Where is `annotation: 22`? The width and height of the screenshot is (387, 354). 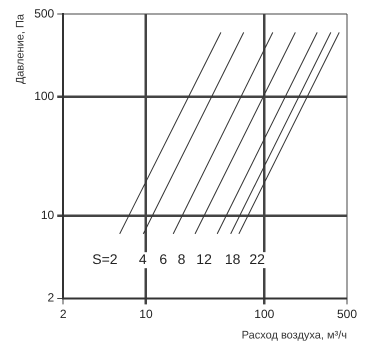
annotation: 22 is located at coordinates (257, 259).